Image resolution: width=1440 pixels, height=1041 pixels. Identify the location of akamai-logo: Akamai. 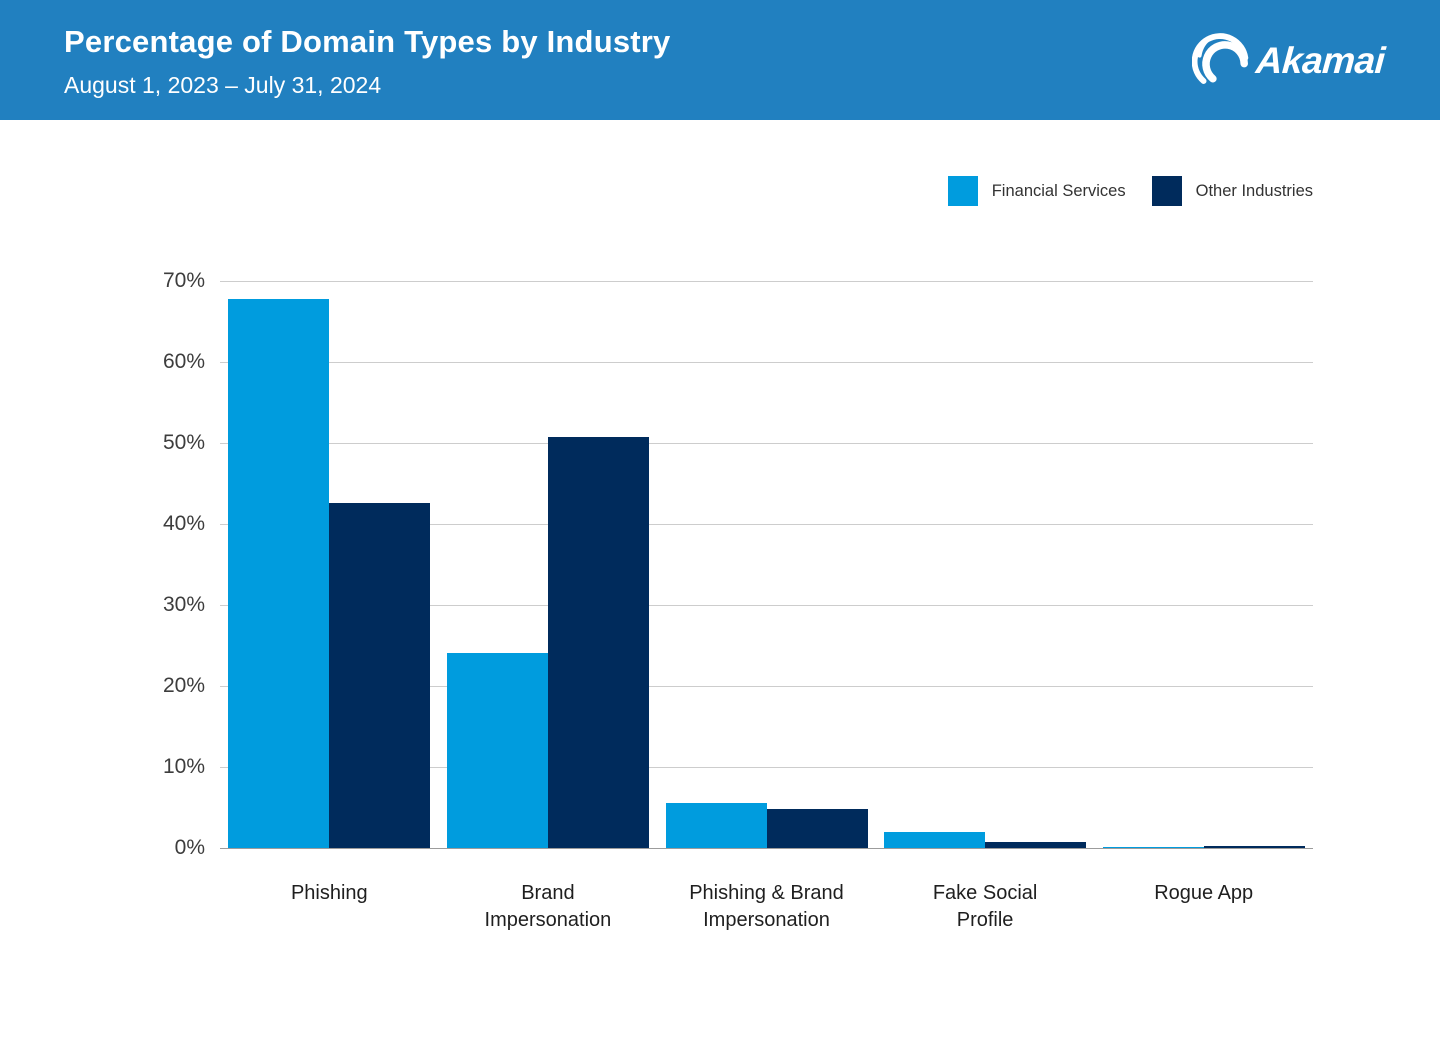
(1289, 61).